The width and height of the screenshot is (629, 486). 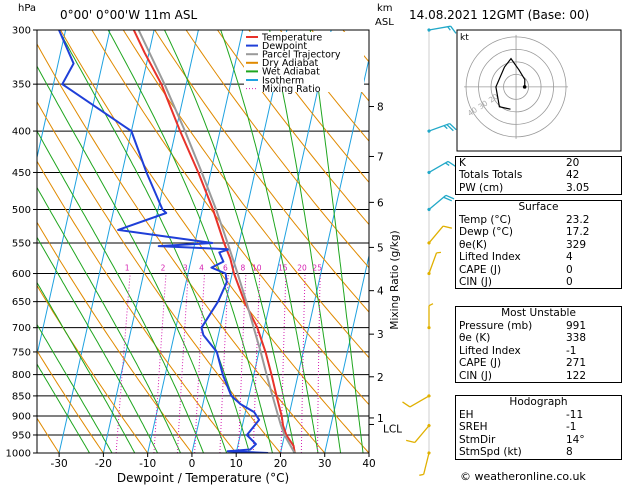 What do you see at coordinates (464, 38) in the screenshot?
I see `hodograph-kt-label: kt` at bounding box center [464, 38].